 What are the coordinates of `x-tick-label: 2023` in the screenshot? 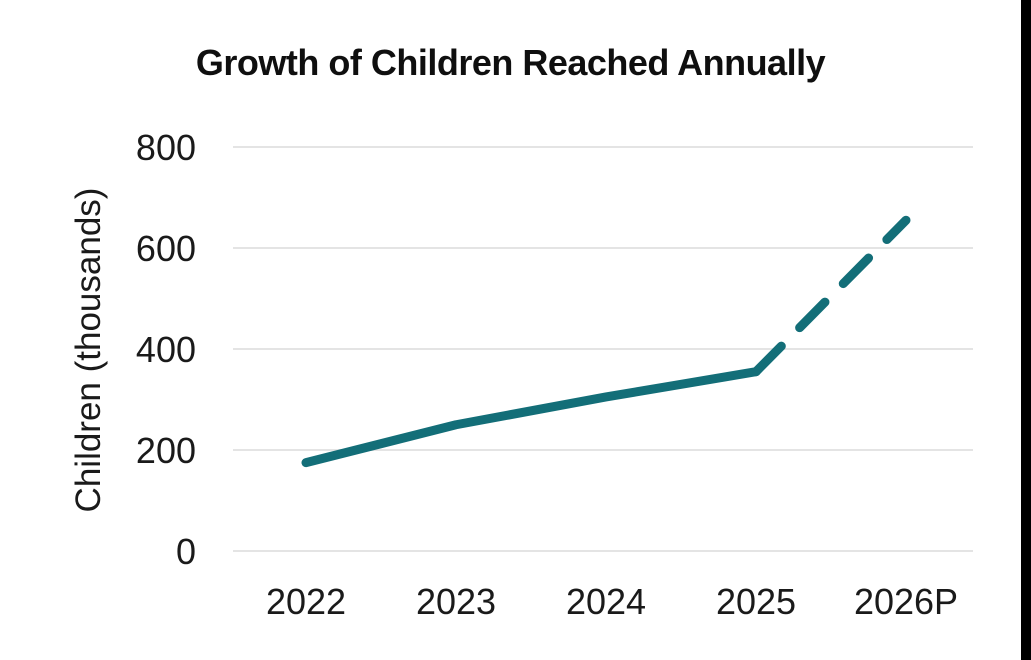 It's located at (456, 601).